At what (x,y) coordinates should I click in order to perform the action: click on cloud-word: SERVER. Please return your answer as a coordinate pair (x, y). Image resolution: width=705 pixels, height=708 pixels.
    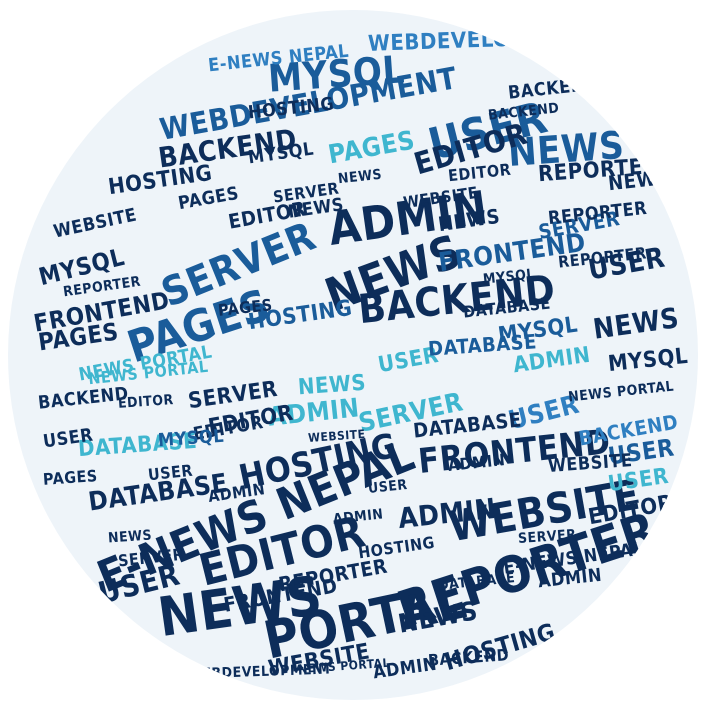
    Looking at the image, I should click on (547, 537).